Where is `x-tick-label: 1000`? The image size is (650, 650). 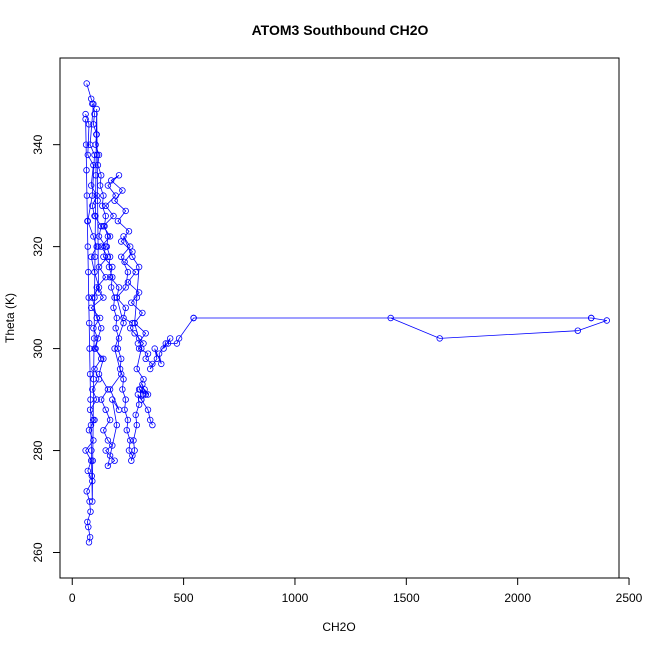 x-tick-label: 1000 is located at coordinates (295, 598).